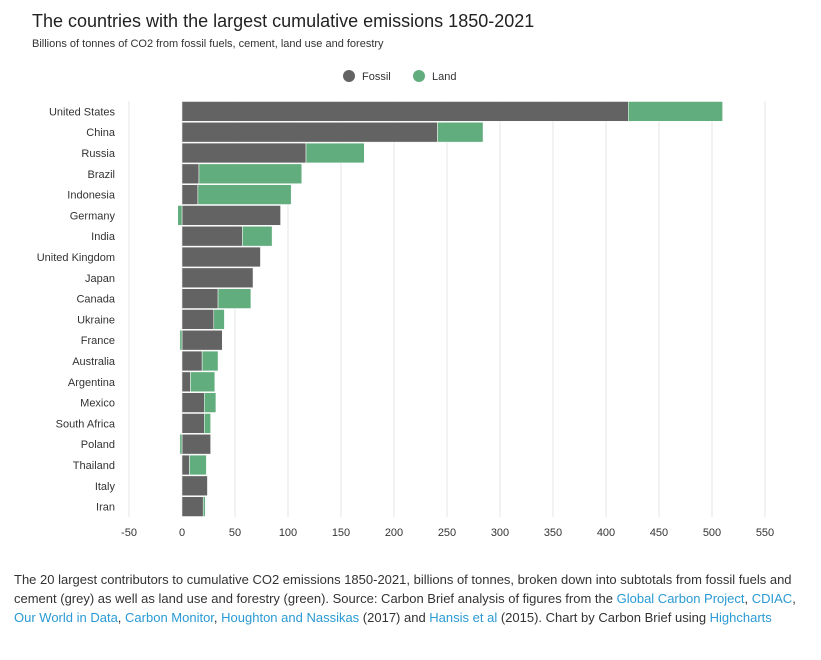  Describe the element at coordinates (659, 533) in the screenshot. I see `x-tick-label: 450` at that location.